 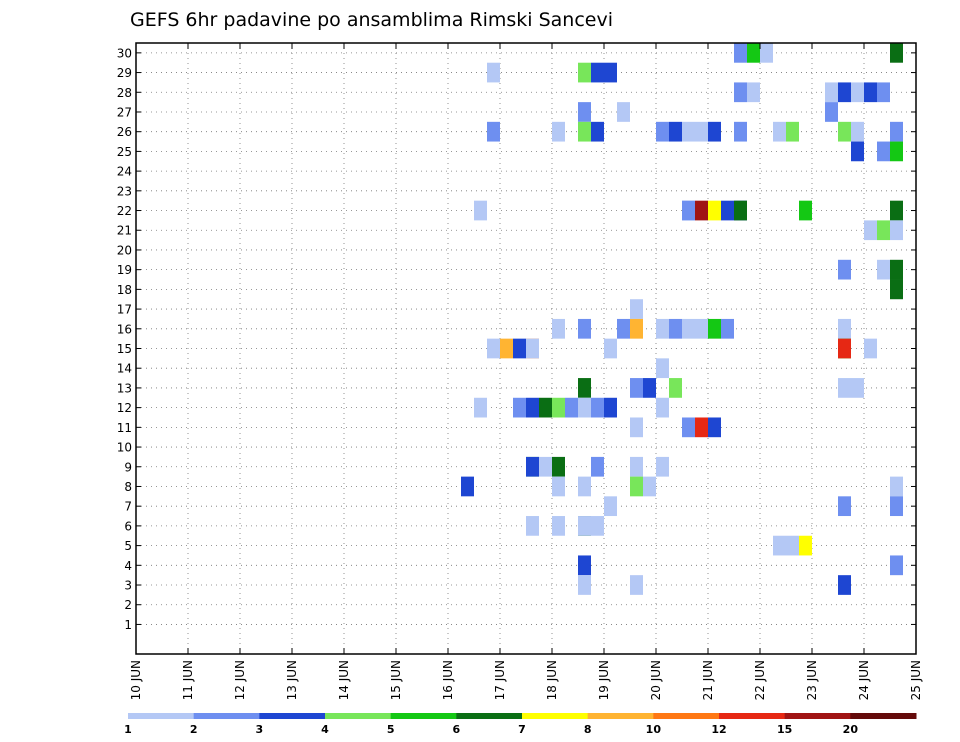 I want to click on y-tick-label: 8, so click(x=128, y=487).